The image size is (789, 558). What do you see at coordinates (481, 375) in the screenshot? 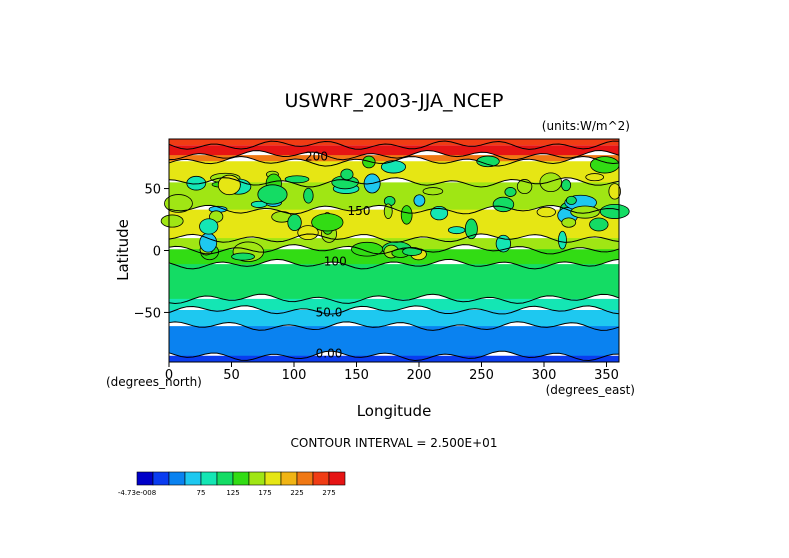
I see `x-tick-label: 250` at bounding box center [481, 375].